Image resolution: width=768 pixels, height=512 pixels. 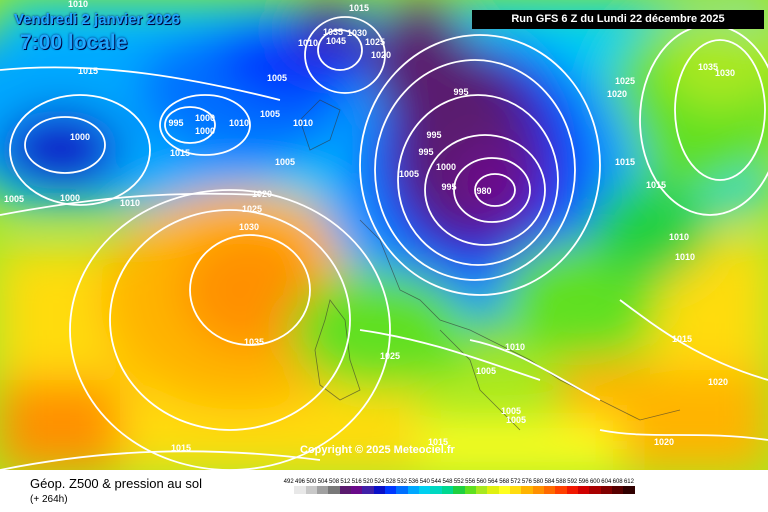 What do you see at coordinates (288, 482) in the screenshot?
I see `legend-value: 492` at bounding box center [288, 482].